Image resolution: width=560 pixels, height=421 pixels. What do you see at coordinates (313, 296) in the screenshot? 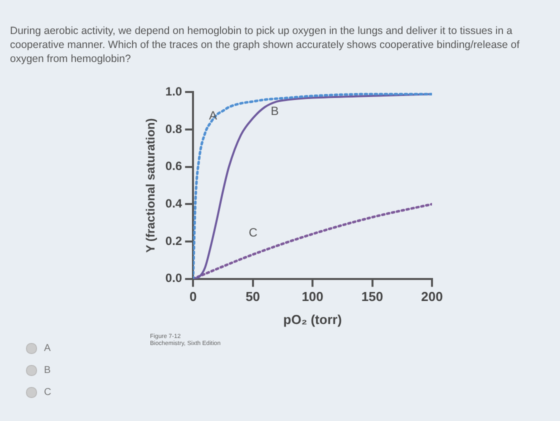
I see `x-tick-label: 100` at bounding box center [313, 296].